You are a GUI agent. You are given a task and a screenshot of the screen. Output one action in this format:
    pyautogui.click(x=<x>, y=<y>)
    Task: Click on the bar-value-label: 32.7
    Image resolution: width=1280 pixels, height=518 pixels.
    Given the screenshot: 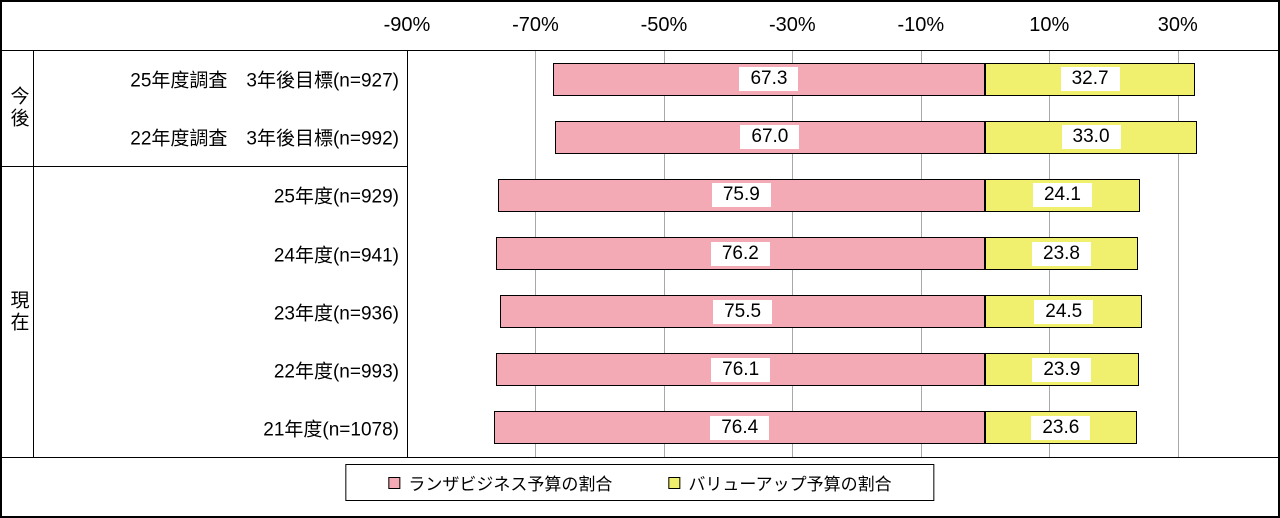 What is the action you would take?
    pyautogui.click(x=1090, y=79)
    